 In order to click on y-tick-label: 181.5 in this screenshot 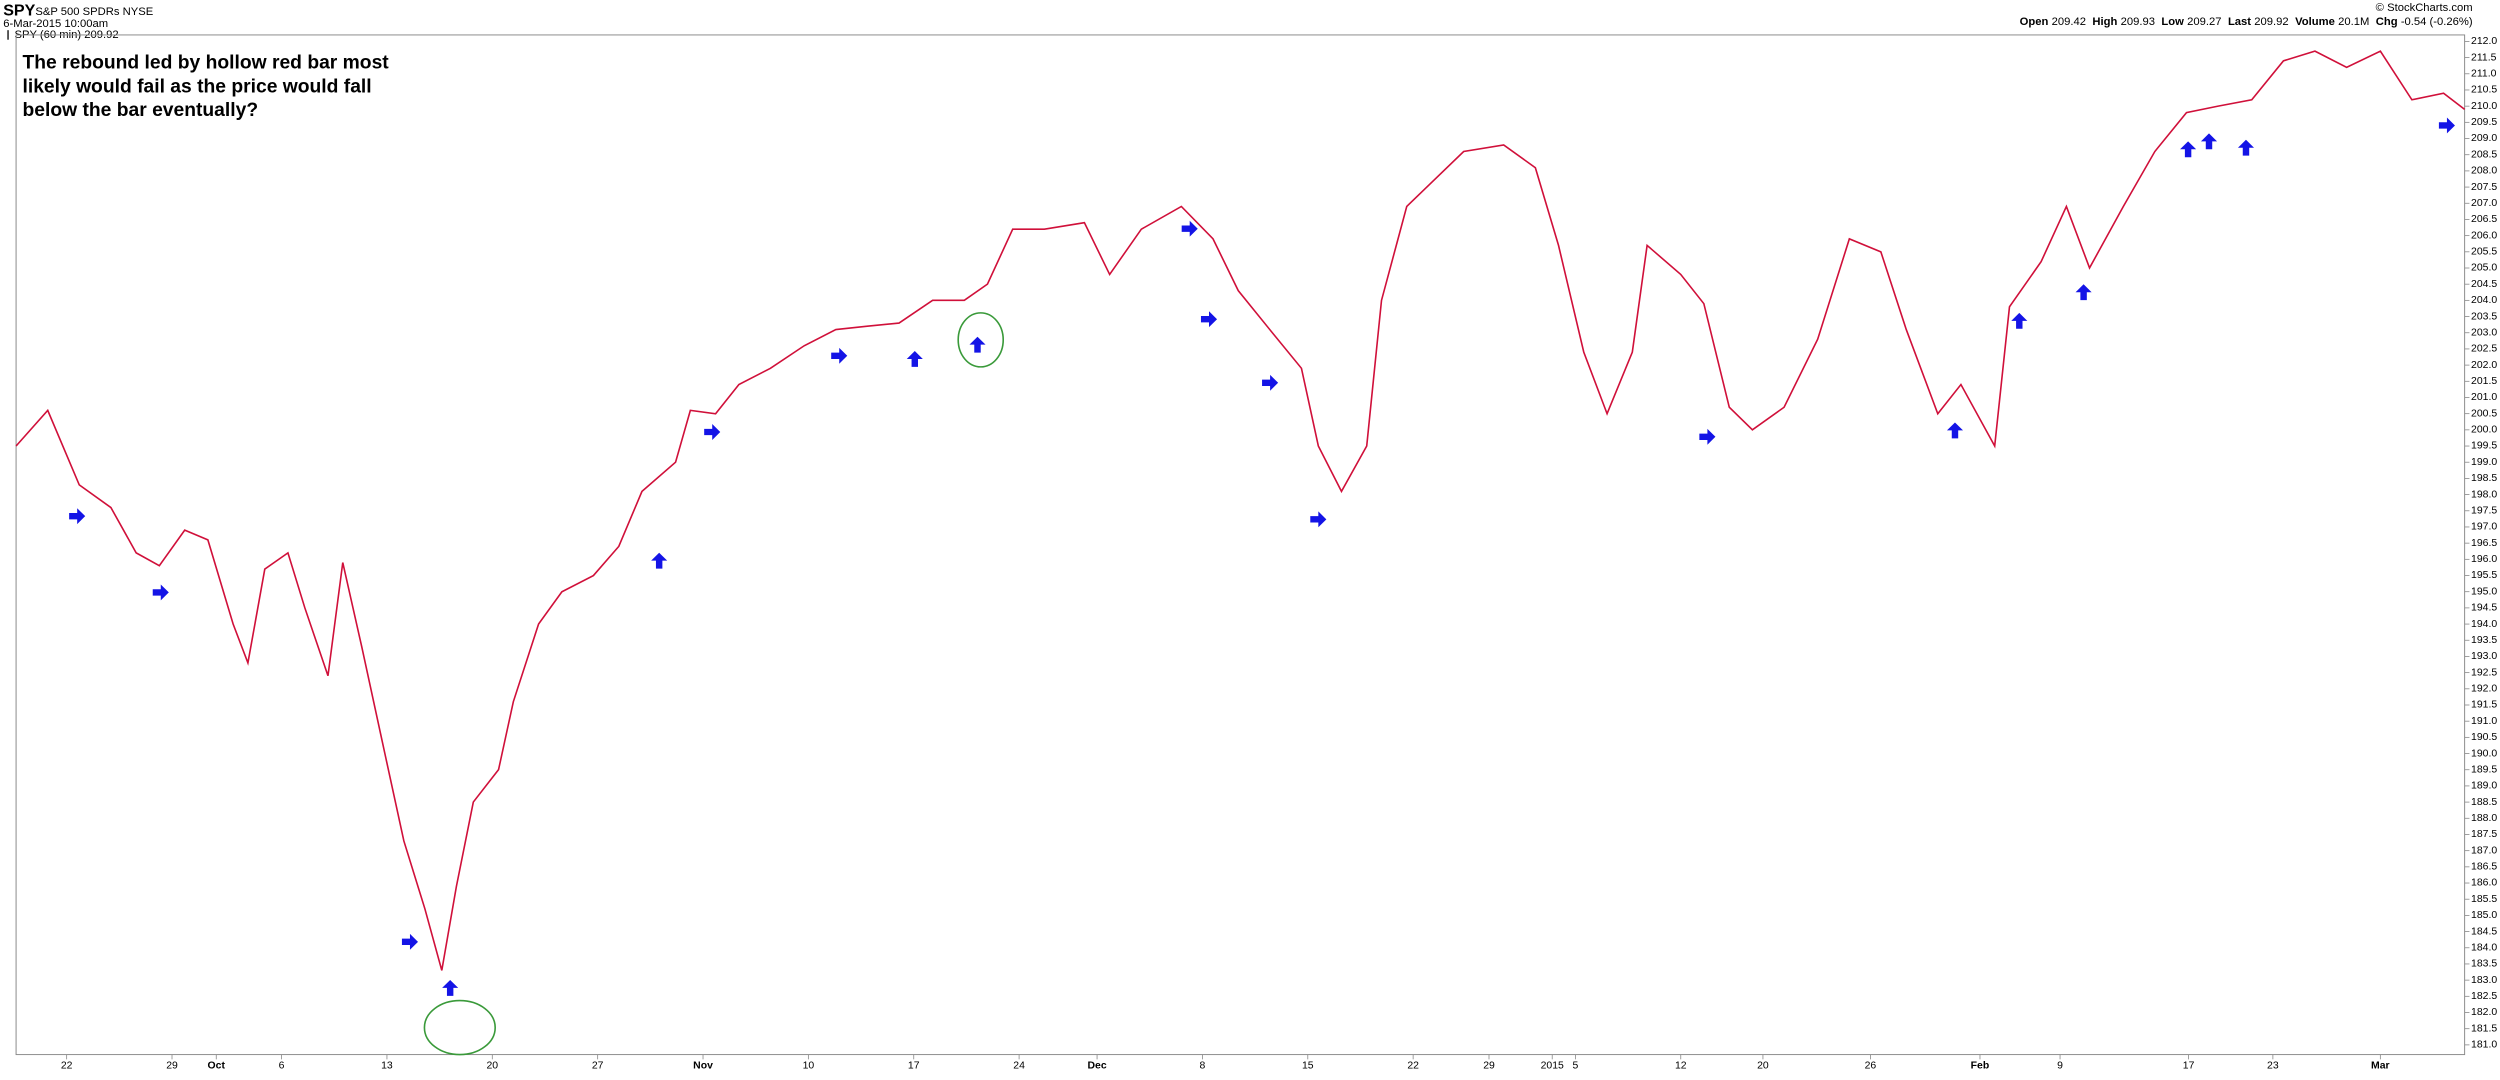, I will do `click(2484, 1028)`.